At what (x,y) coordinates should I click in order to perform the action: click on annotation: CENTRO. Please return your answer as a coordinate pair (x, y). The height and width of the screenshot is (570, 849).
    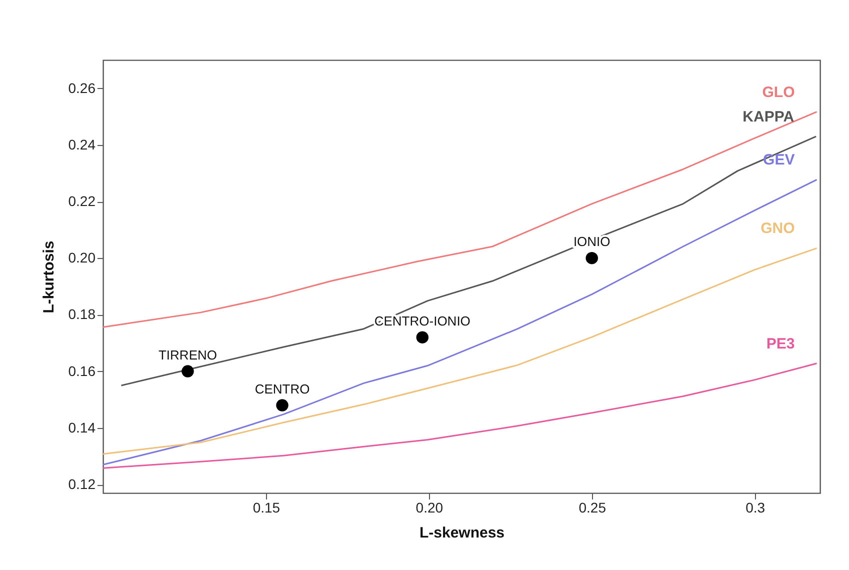
    Looking at the image, I should click on (282, 388).